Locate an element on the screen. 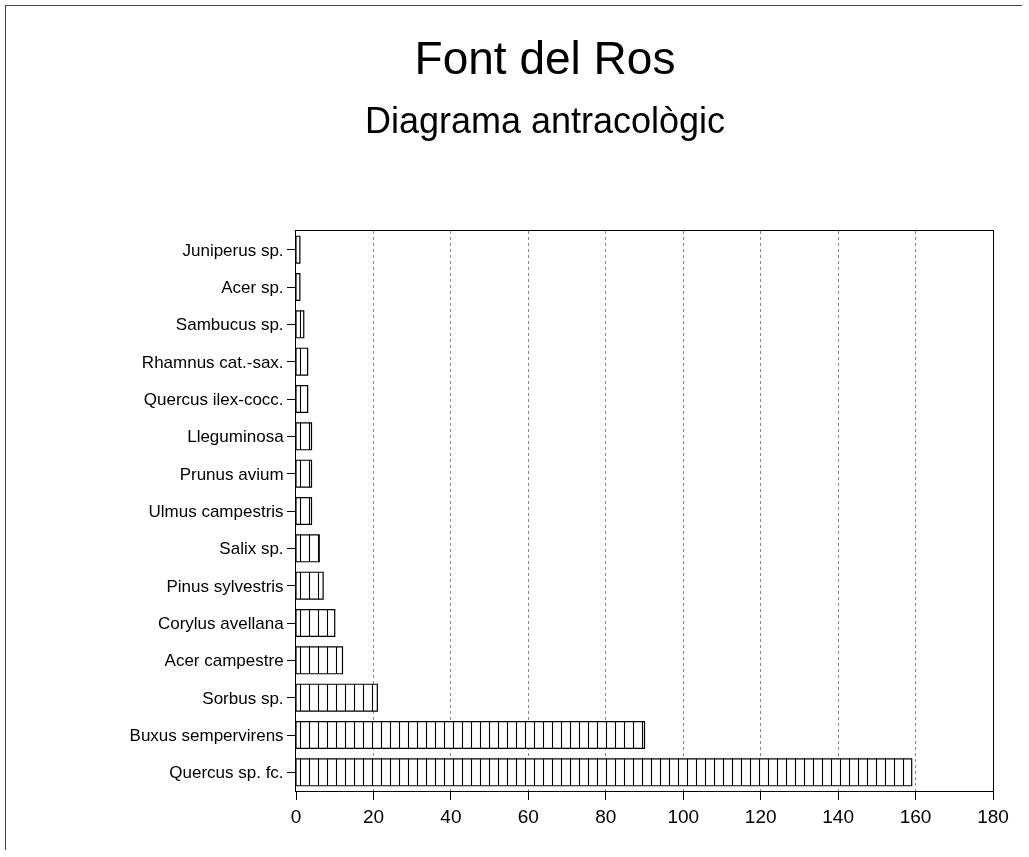 This screenshot has width=1029, height=857. y-tick-label: Acer sp. is located at coordinates (252, 287).